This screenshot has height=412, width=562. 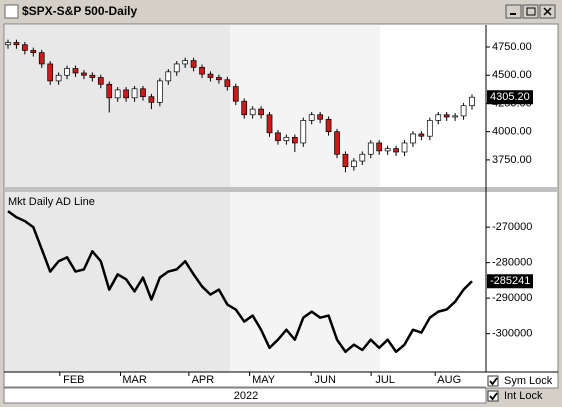 I want to click on checkbox-label: Sym Lock, so click(x=528, y=381).